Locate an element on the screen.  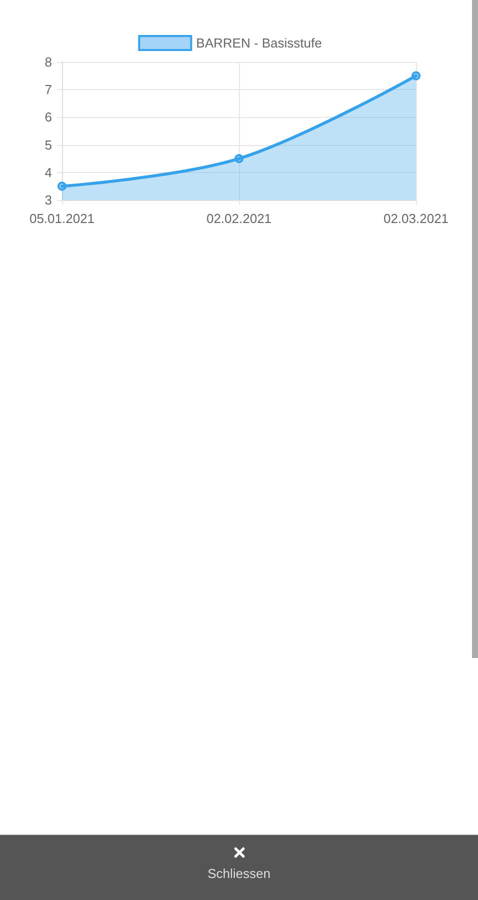
y-tick-label: 7 is located at coordinates (48, 90).